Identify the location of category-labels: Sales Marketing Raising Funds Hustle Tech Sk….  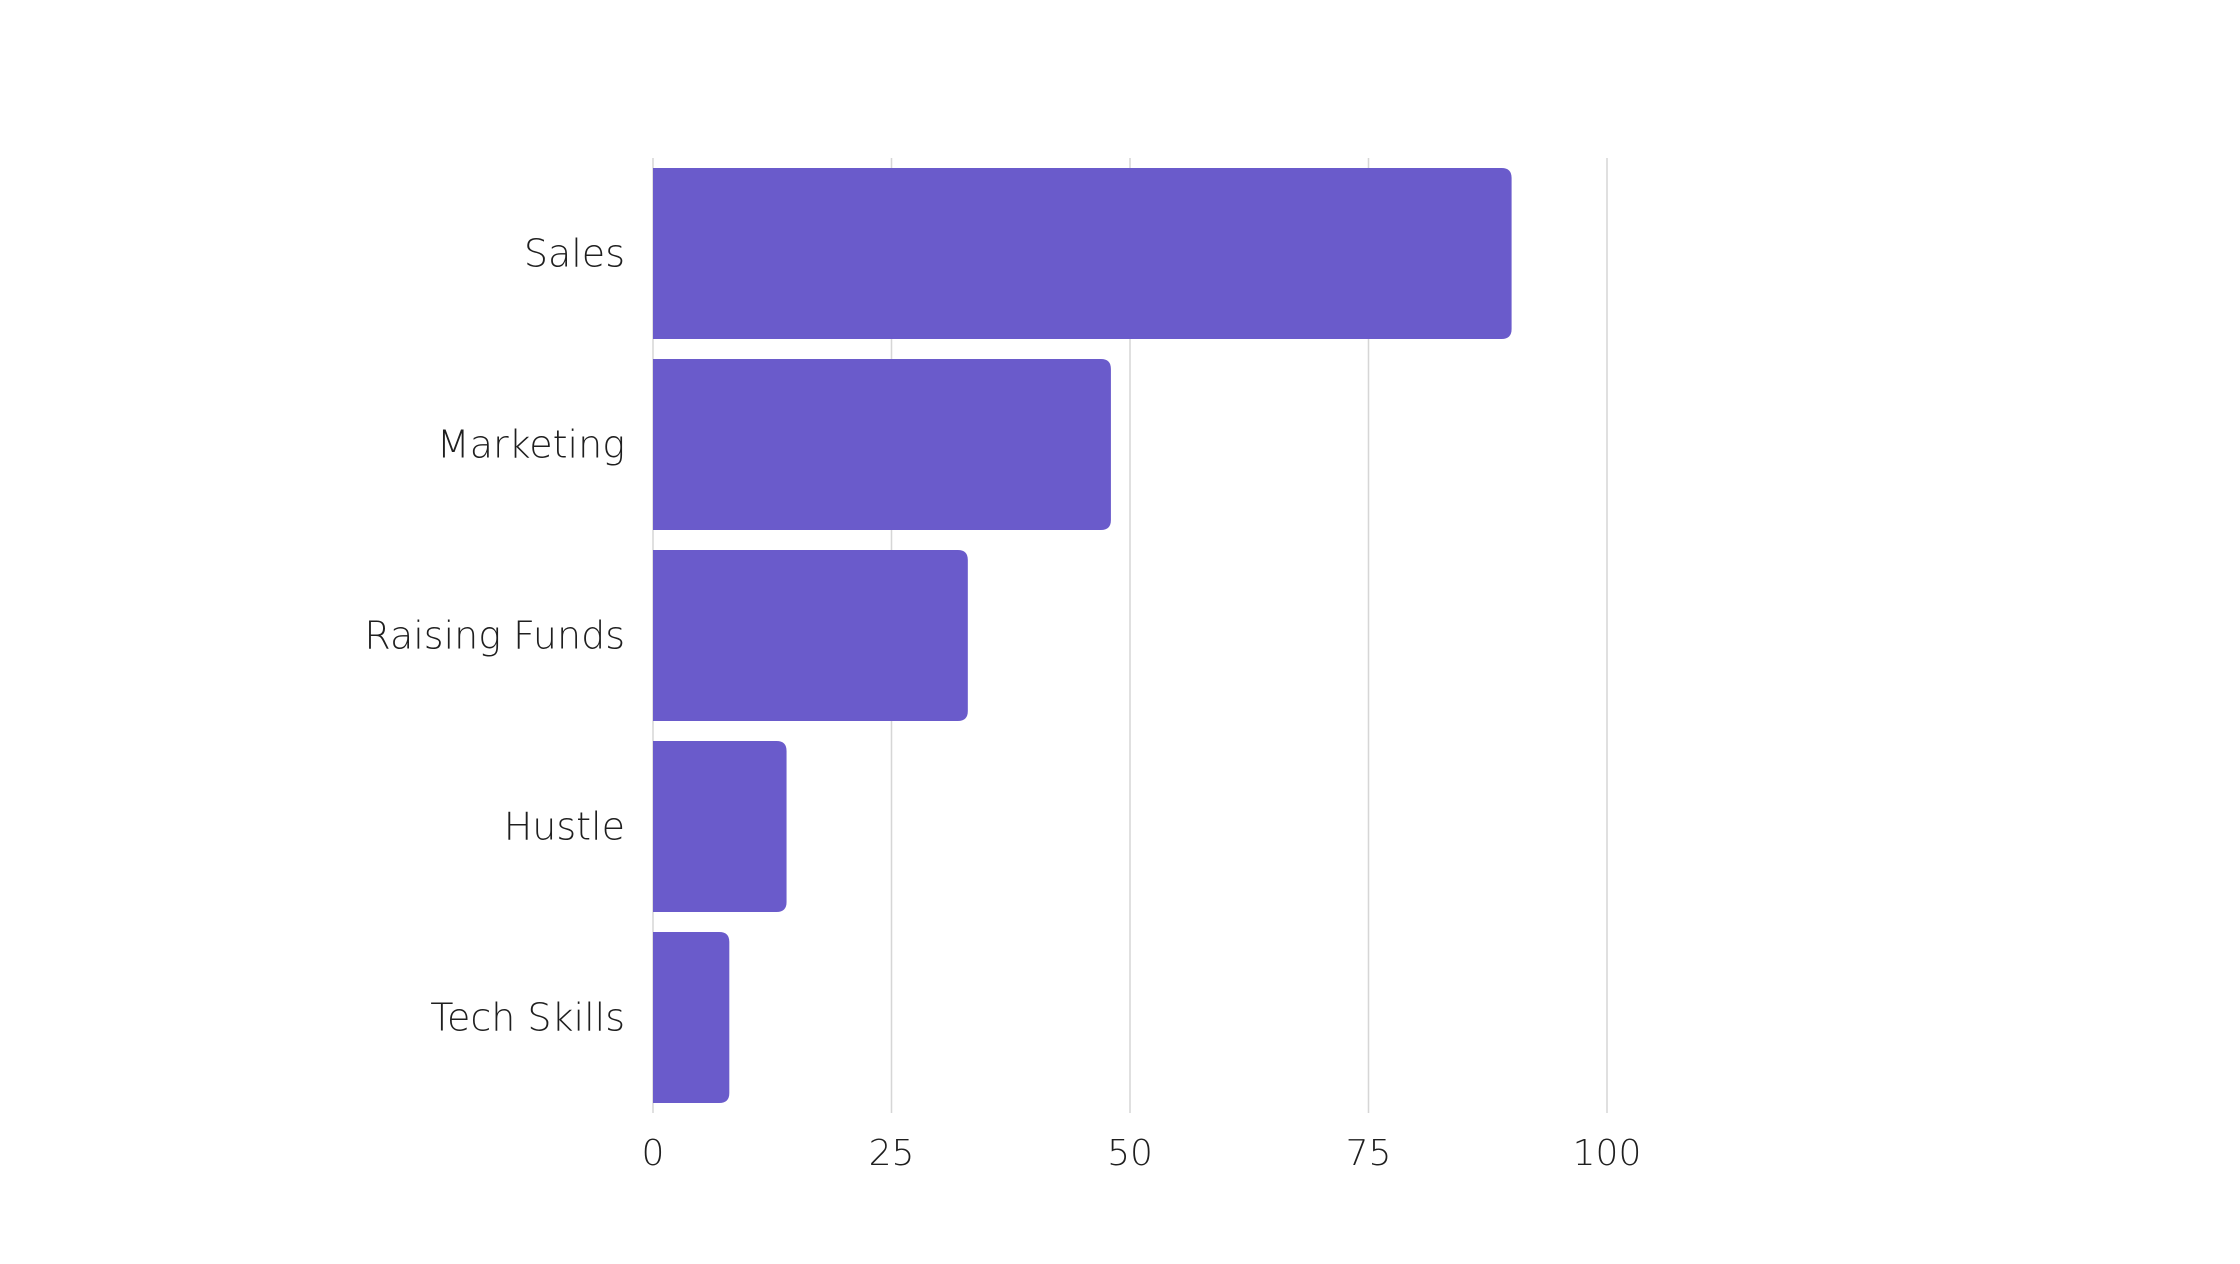
(494, 636).